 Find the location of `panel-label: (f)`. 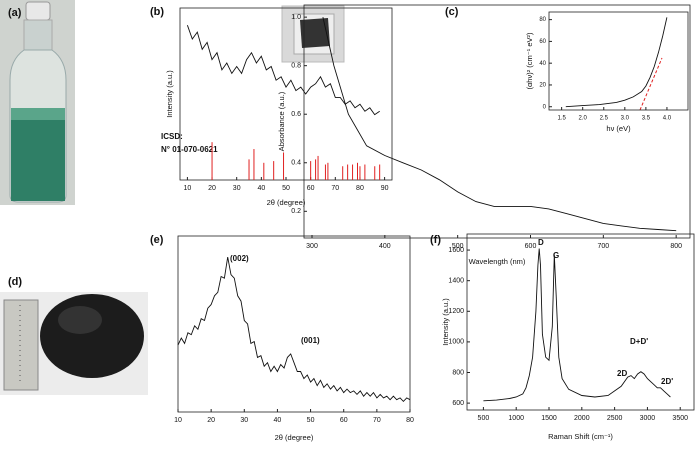

panel-label: (f) is located at coordinates (435, 240).